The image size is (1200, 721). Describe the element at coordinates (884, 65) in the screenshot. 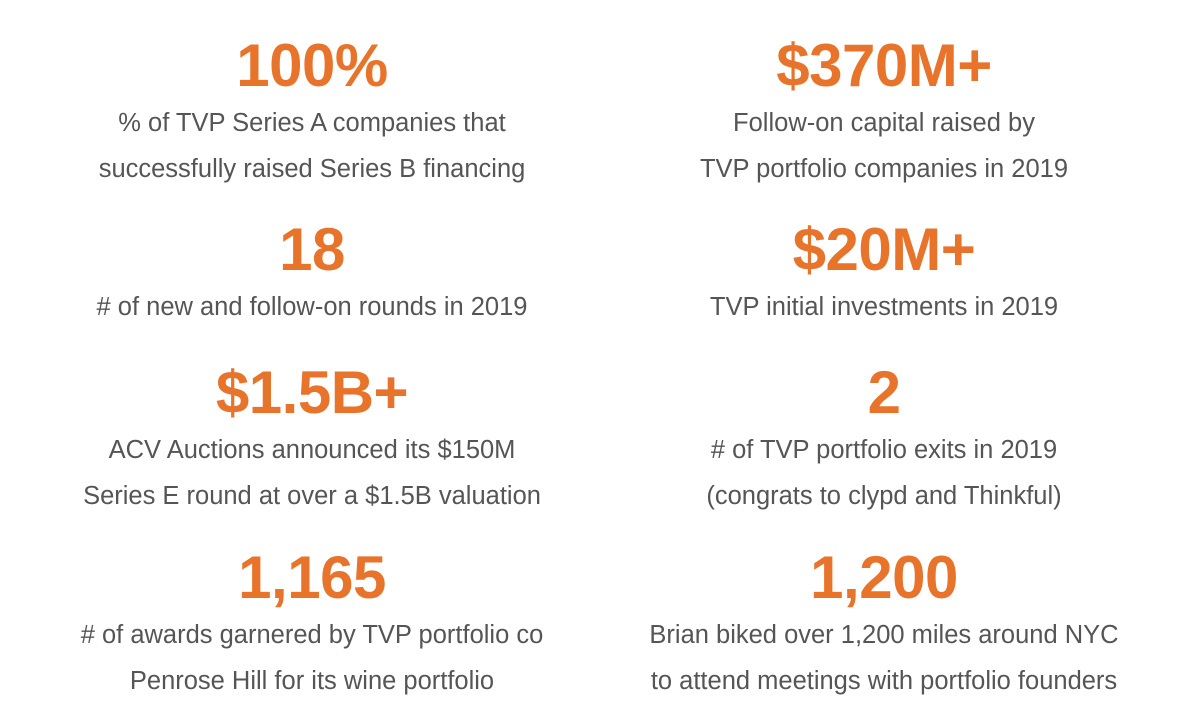

I see `stat-value: $370M+` at that location.